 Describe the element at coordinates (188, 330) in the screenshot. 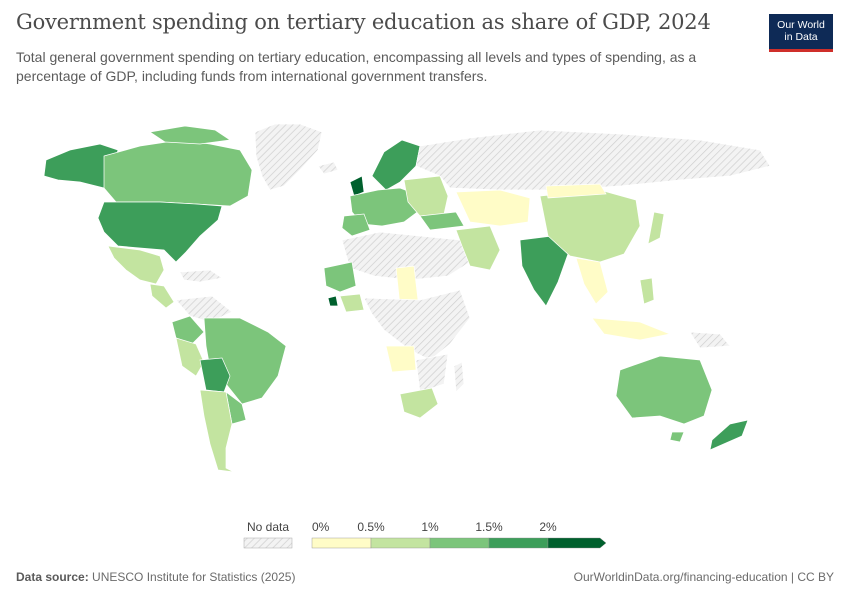

I see `region-colombia` at that location.